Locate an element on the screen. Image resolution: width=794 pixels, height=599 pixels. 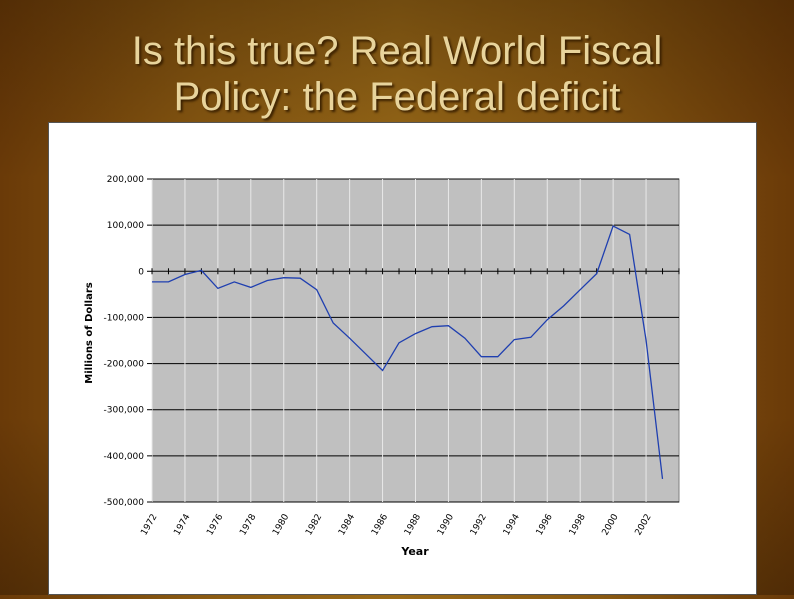
x-tick-label: 1976 is located at coordinates (215, 524).